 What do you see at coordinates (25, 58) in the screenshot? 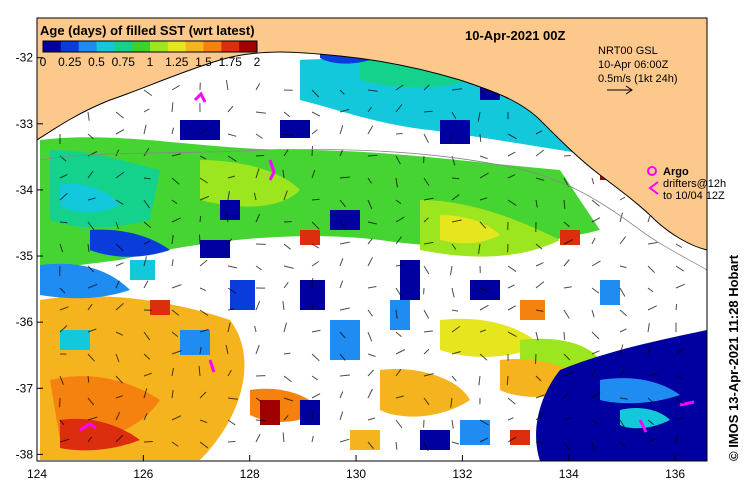
I see `y-tick-label: -32` at bounding box center [25, 58].